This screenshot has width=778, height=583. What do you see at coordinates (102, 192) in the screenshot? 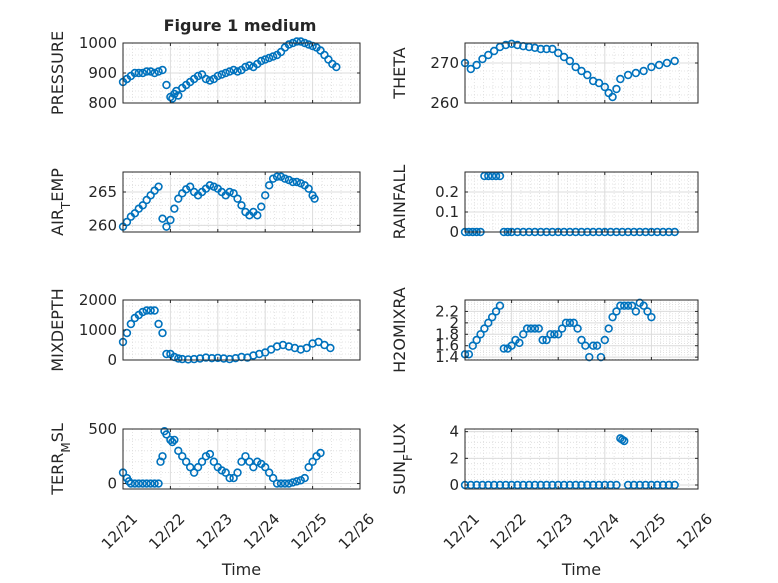
I see `y-tick-label: 265` at bounding box center [102, 192].